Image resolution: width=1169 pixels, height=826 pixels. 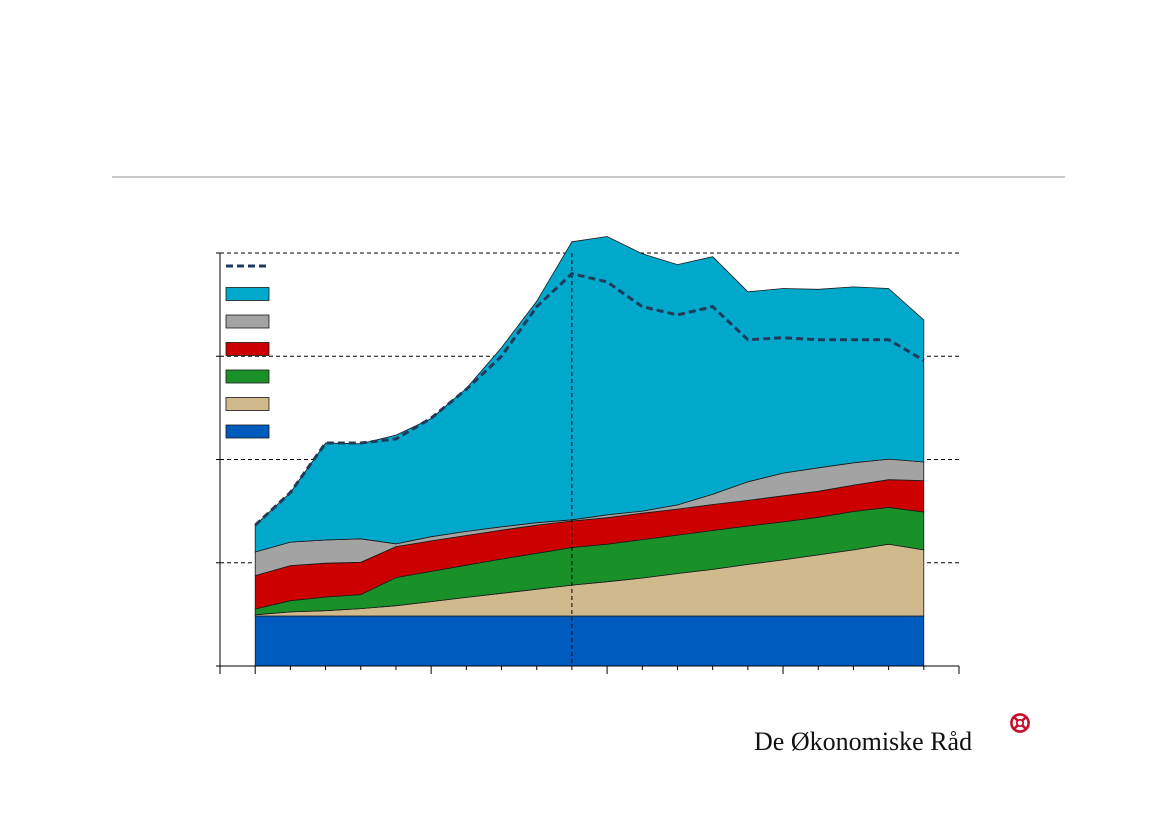 I want to click on legend, so click(x=247, y=351).